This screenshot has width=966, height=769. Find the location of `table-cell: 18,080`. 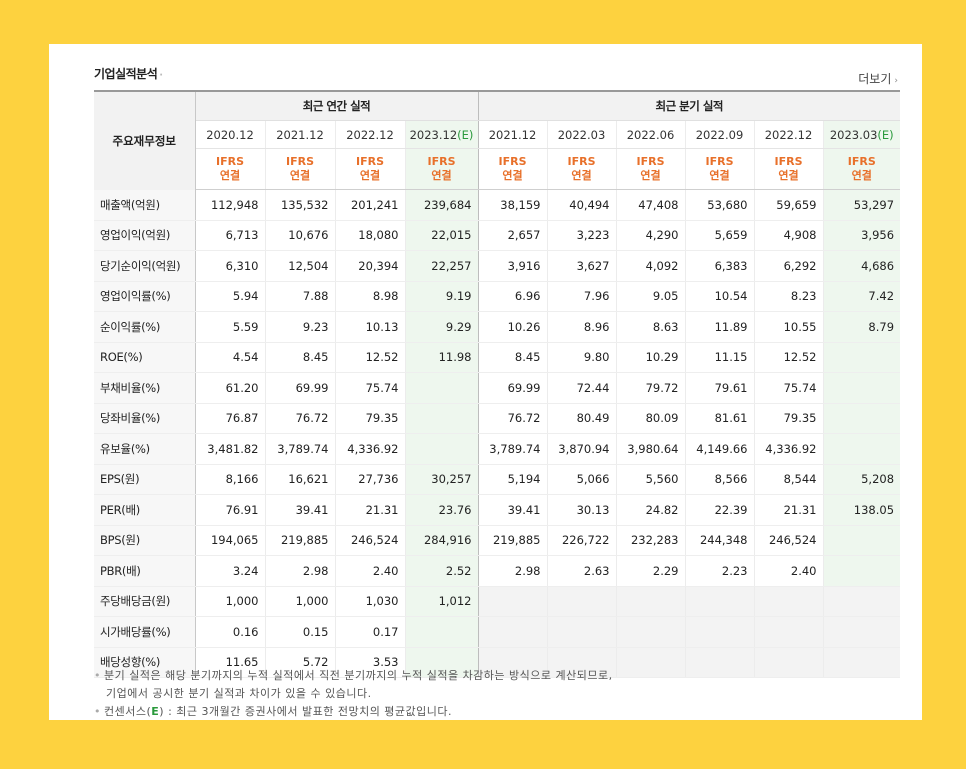

table-cell: 18,080 is located at coordinates (369, 235).